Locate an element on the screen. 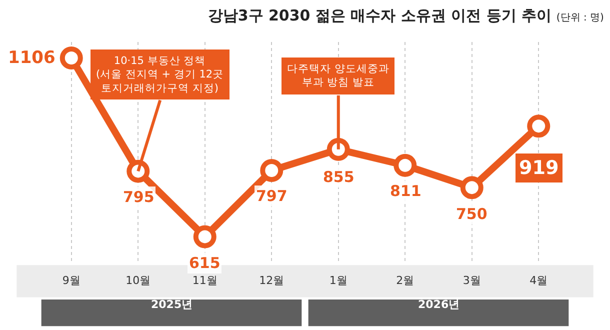 This screenshot has height=330, width=610. x-tick-label: 10월 is located at coordinates (138, 280).